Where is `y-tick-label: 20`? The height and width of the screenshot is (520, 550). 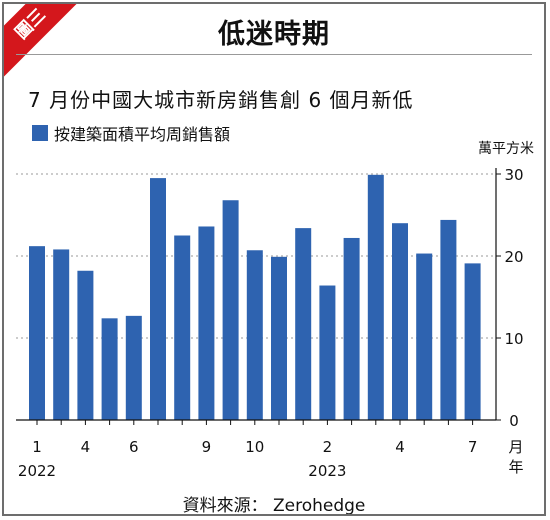
y-tick-label: 20 is located at coordinates (513, 257).